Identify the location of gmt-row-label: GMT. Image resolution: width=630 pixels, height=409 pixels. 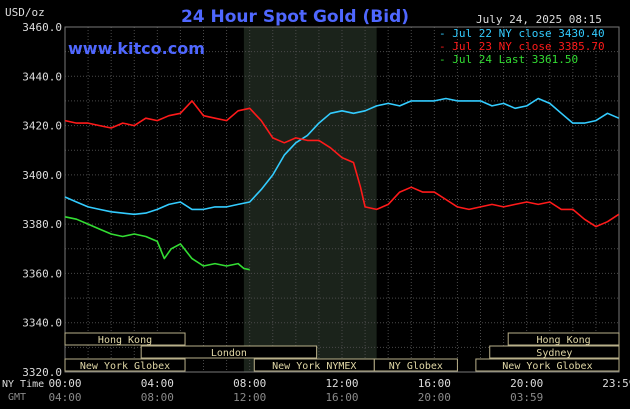
(17, 397).